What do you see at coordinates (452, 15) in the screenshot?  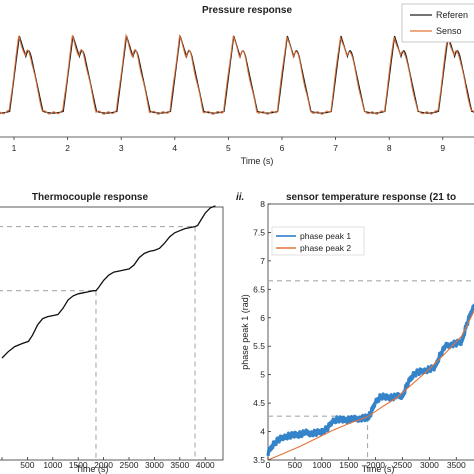 I see `legend-reference-label: Referen` at bounding box center [452, 15].